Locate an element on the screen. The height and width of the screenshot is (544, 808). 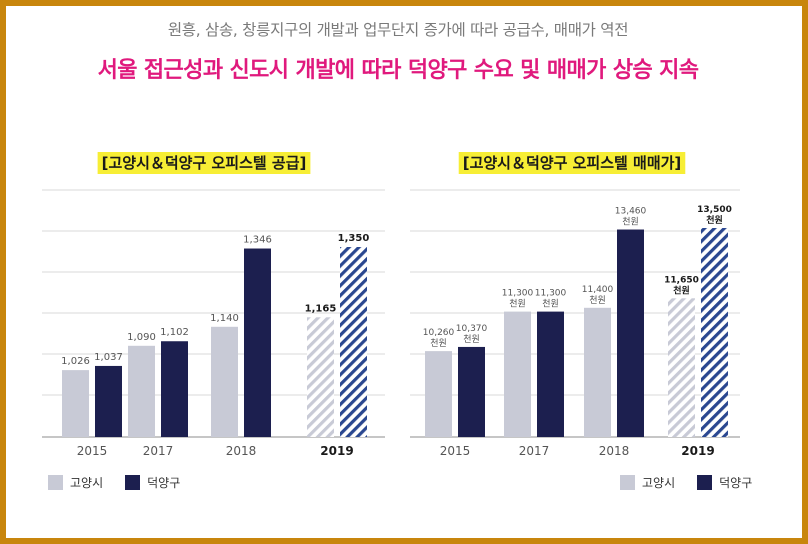
data-label: 1,102 is located at coordinates (174, 332).